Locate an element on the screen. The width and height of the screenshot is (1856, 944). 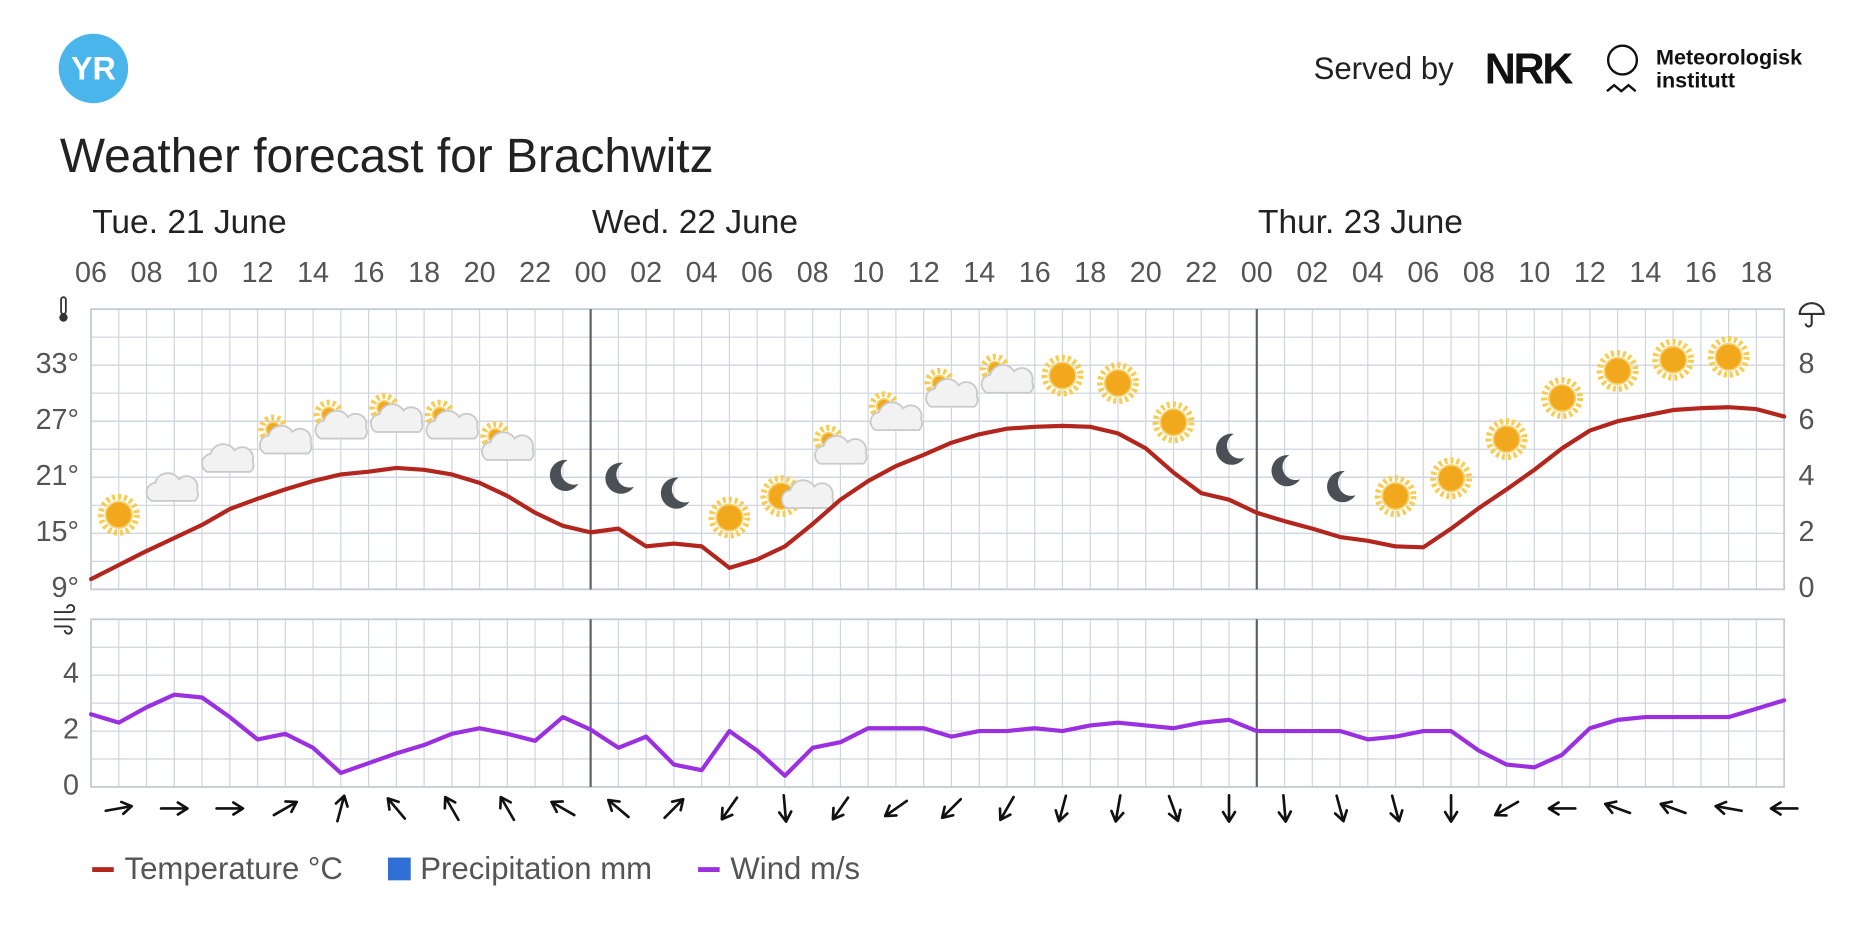
thermometer-icon is located at coordinates (63, 309).